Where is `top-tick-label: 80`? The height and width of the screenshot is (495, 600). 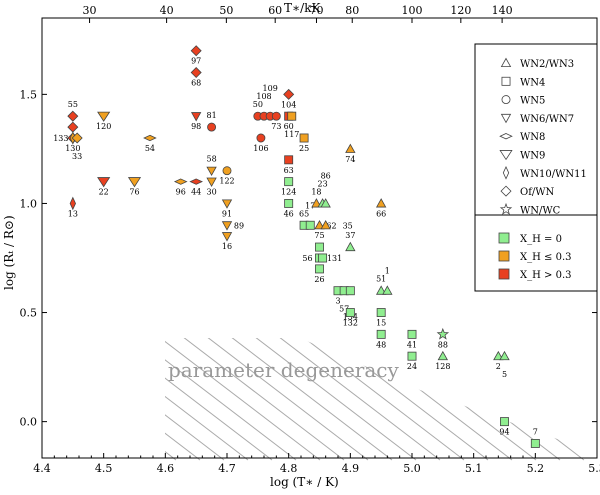
top-tick-label: 80 is located at coordinates (352, 10).